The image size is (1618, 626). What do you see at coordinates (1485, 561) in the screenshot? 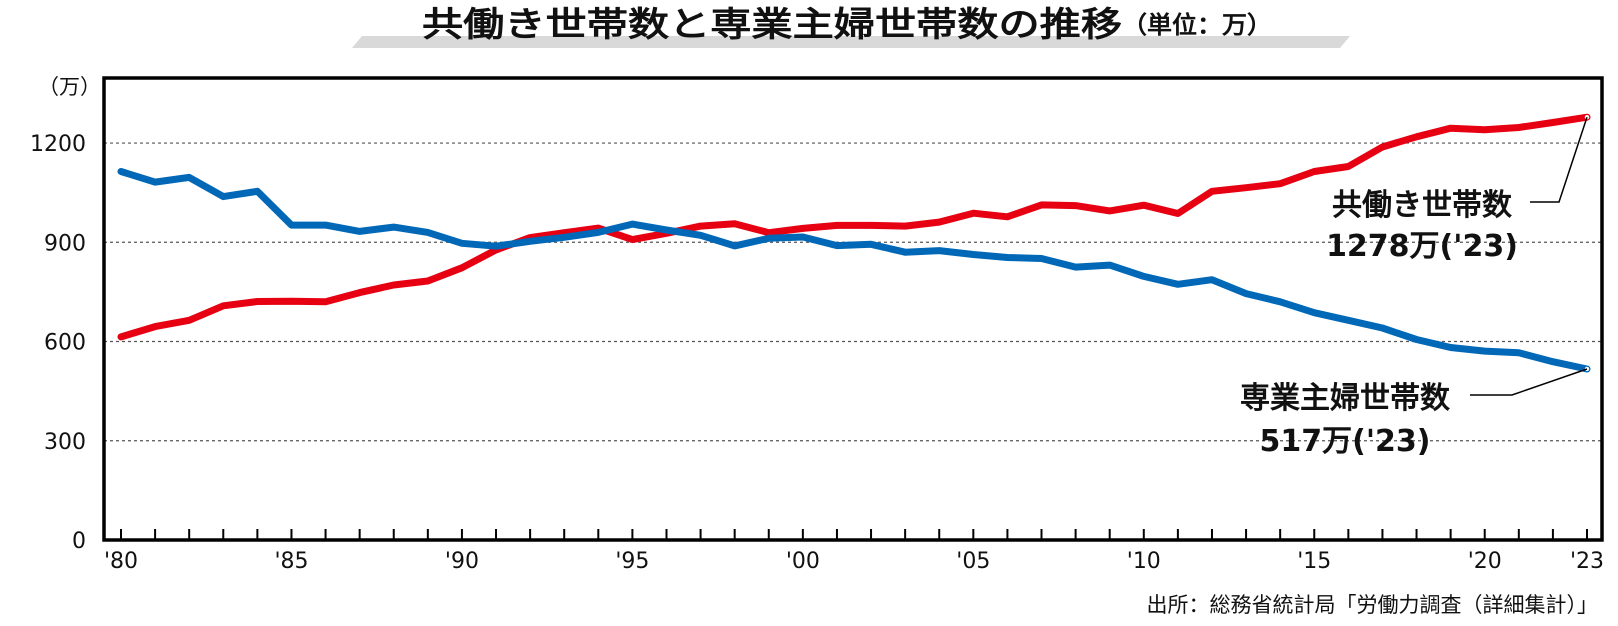
I see `x-tick-label: '20` at bounding box center [1485, 561].